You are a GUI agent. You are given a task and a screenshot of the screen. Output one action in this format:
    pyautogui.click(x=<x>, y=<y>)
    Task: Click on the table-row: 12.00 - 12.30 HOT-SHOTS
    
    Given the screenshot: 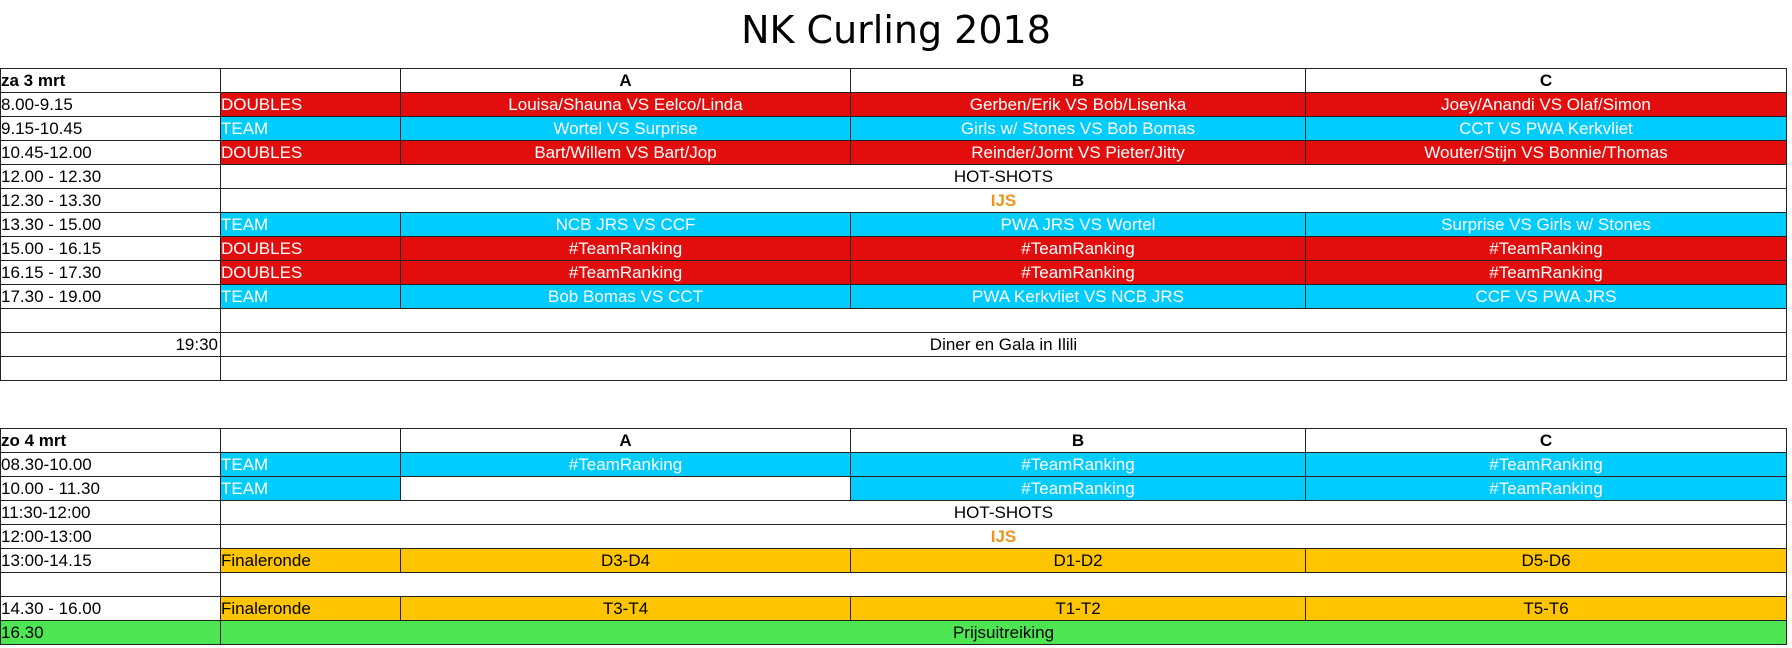 What is the action you would take?
    pyautogui.click(x=893, y=176)
    